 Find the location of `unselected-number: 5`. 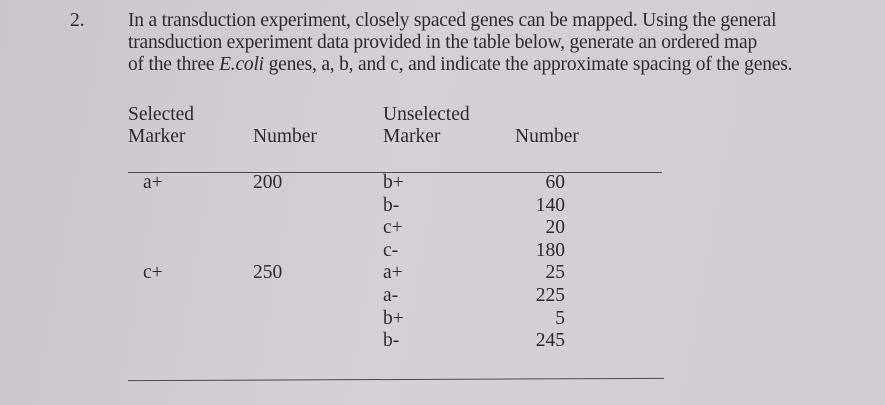

unselected-number: 5 is located at coordinates (560, 318).